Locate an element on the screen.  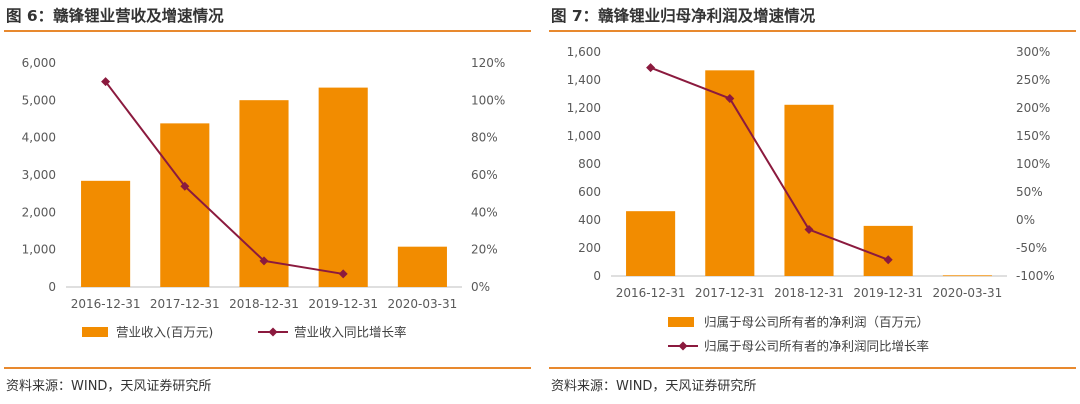
y-left-tick-label: 400 is located at coordinates (589, 220).